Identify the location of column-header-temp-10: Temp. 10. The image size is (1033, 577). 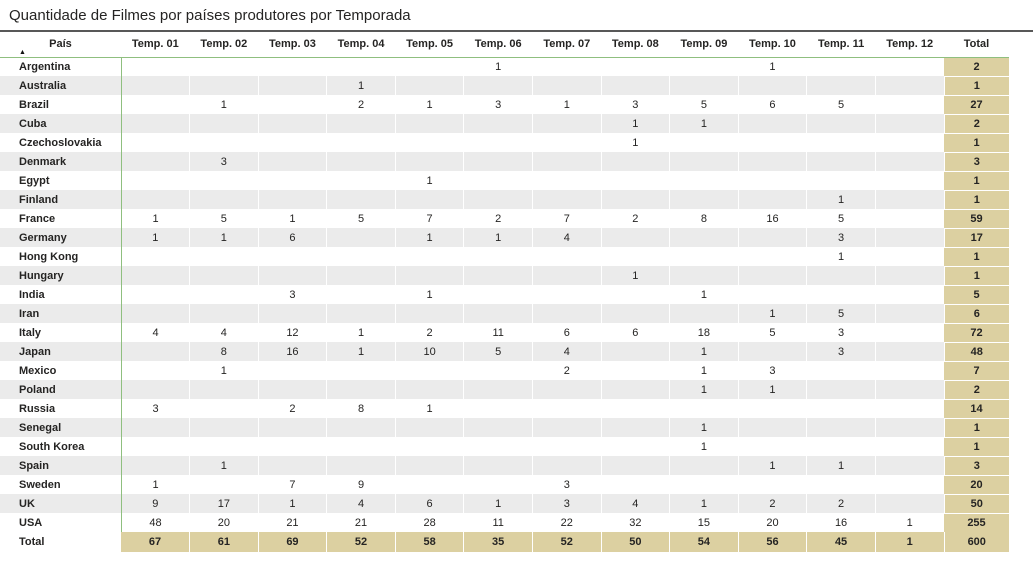
(772, 45).